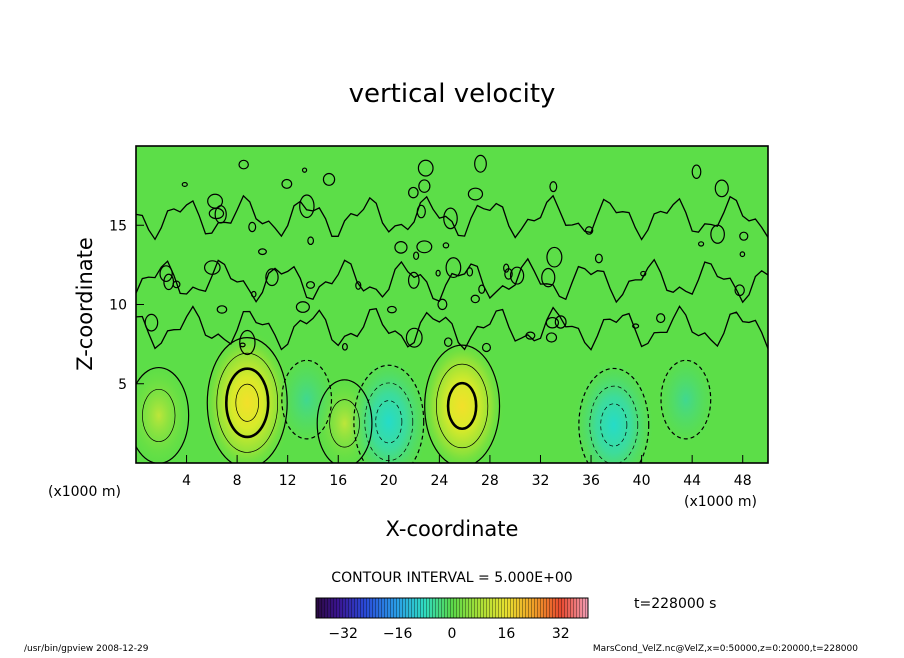 This screenshot has height=658, width=904. I want to click on y-axis-label: Z-coordinate, so click(85, 304).